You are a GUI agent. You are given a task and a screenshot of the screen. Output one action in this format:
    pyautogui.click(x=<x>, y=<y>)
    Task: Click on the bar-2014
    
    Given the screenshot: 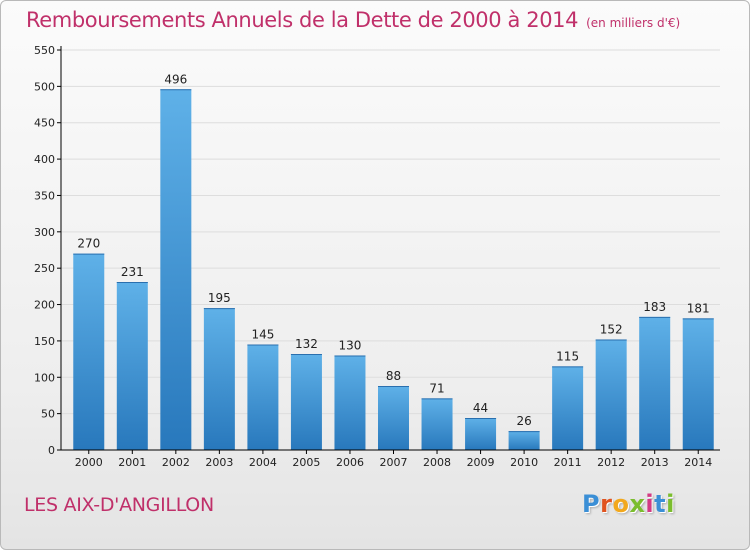 What is the action you would take?
    pyautogui.click(x=698, y=384)
    